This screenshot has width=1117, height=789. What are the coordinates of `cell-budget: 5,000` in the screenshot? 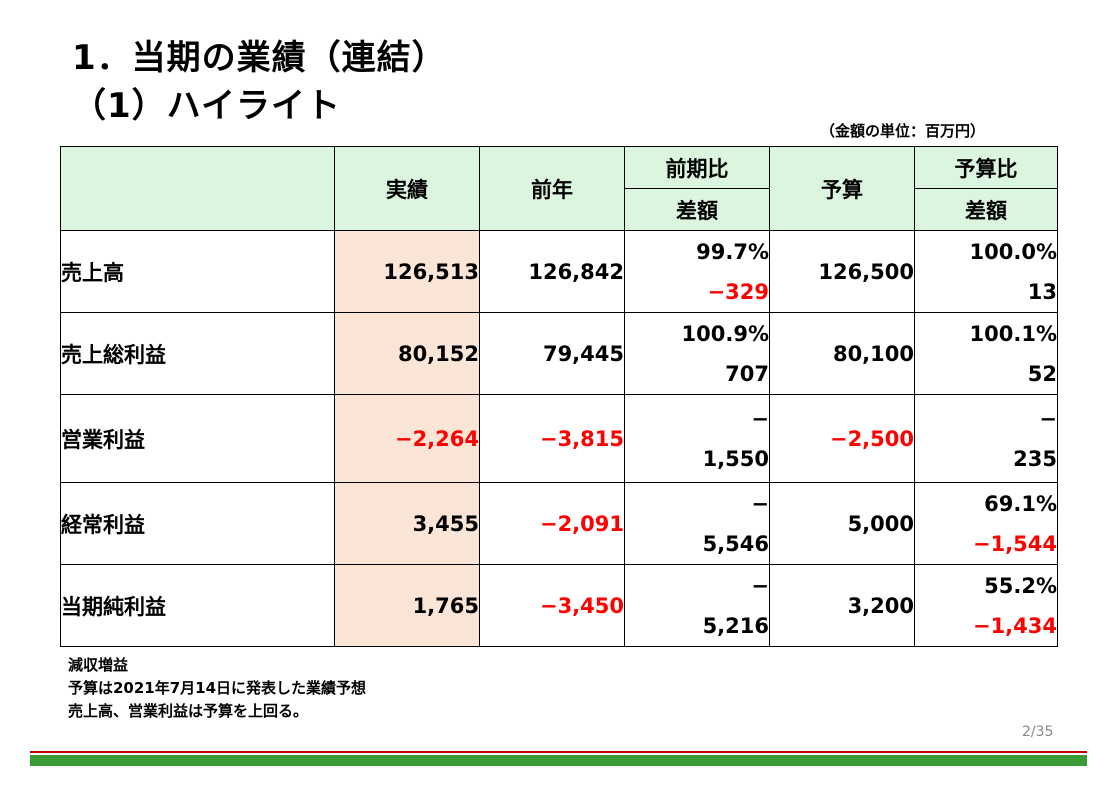 It's located at (842, 523).